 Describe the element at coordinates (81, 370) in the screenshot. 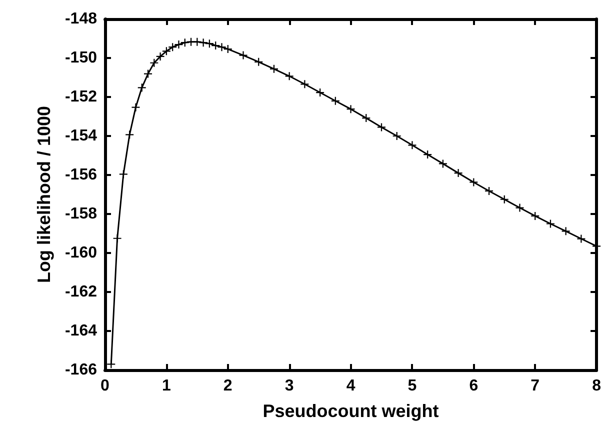

I see `y-tick-label: -166` at that location.